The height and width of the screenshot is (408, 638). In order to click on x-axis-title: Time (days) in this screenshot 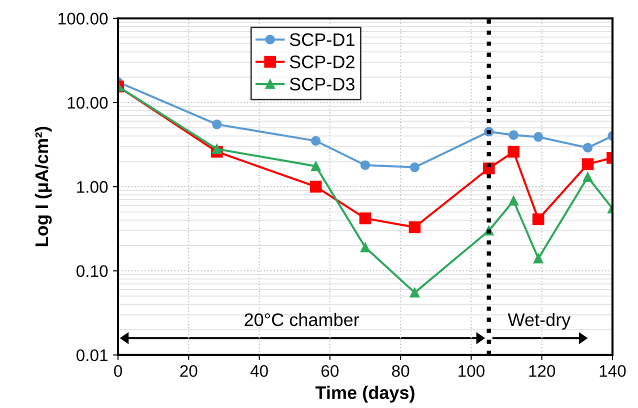, I will do `click(364, 394)`.